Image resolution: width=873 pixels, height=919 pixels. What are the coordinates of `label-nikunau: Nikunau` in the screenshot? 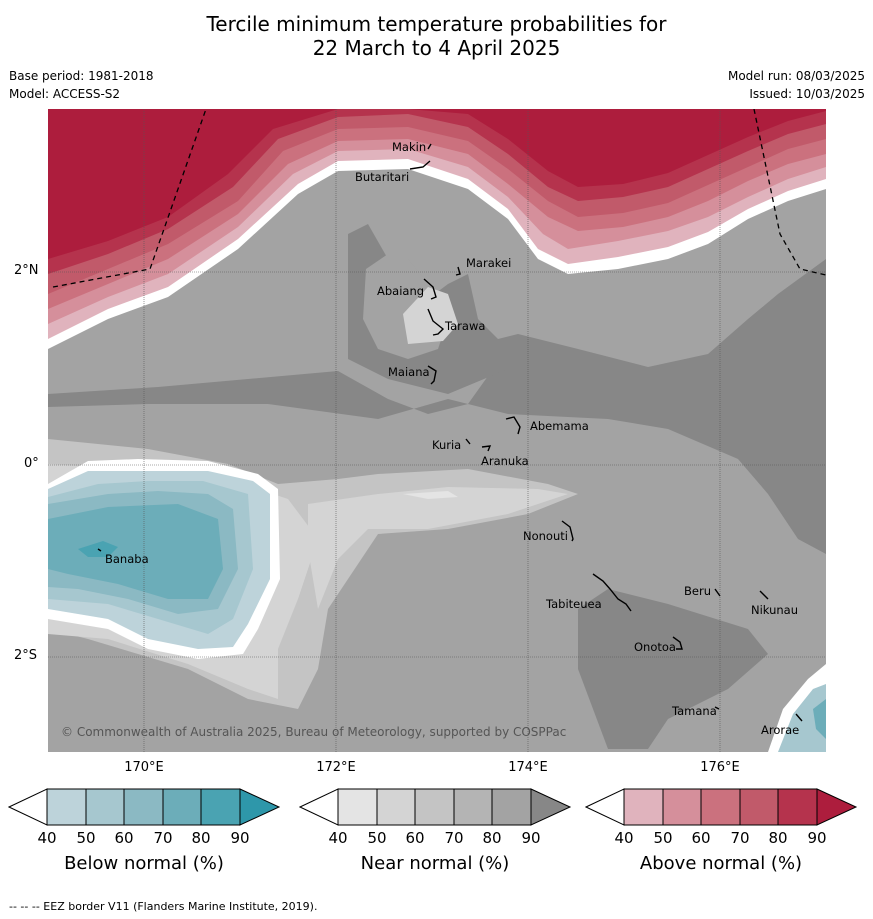 It's located at (774, 610).